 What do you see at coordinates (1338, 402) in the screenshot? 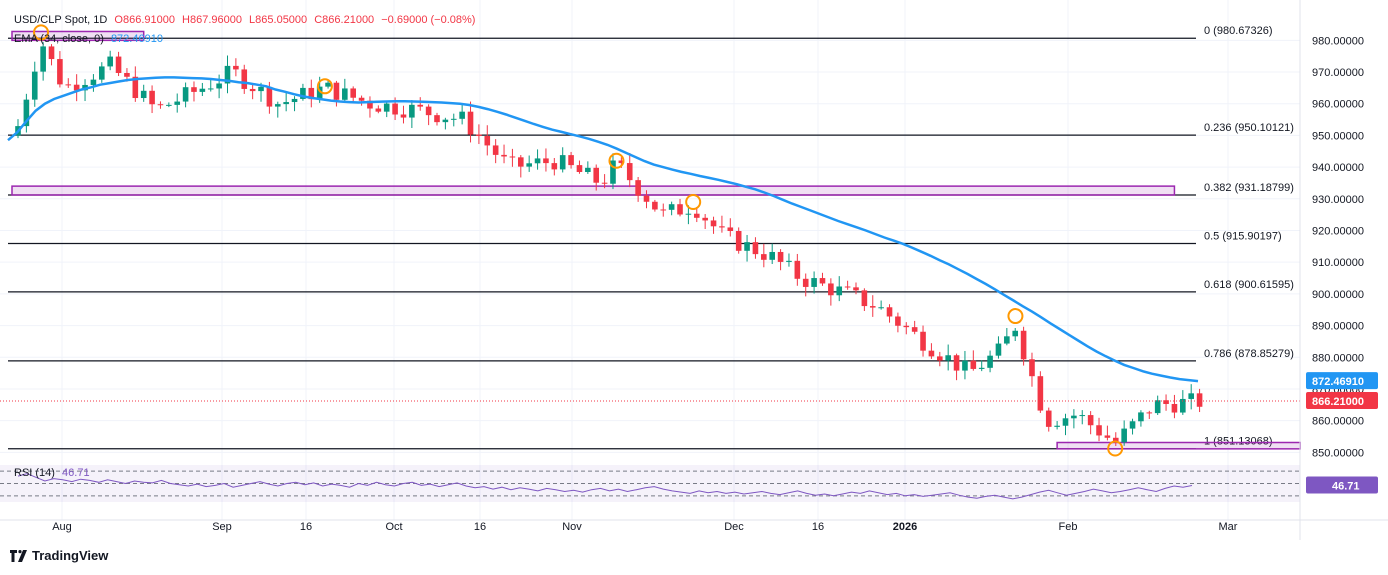
I see `last-price-badge-text: 866.21000` at bounding box center [1338, 402].